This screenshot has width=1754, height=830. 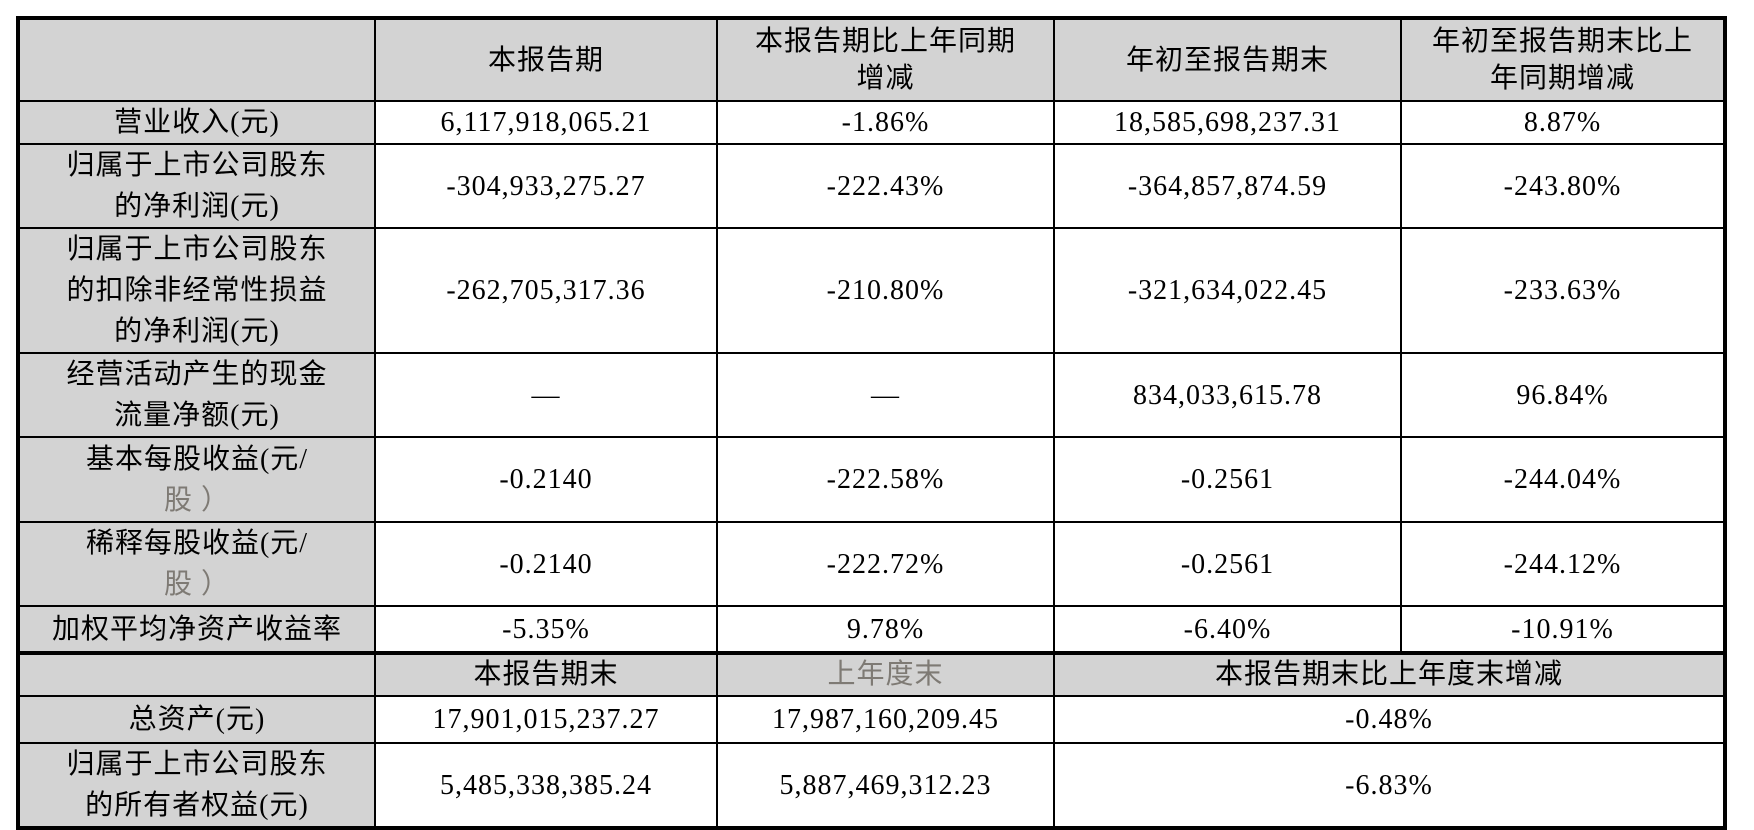 What do you see at coordinates (1563, 479) in the screenshot?
I see `value-cell: -244.04%` at bounding box center [1563, 479].